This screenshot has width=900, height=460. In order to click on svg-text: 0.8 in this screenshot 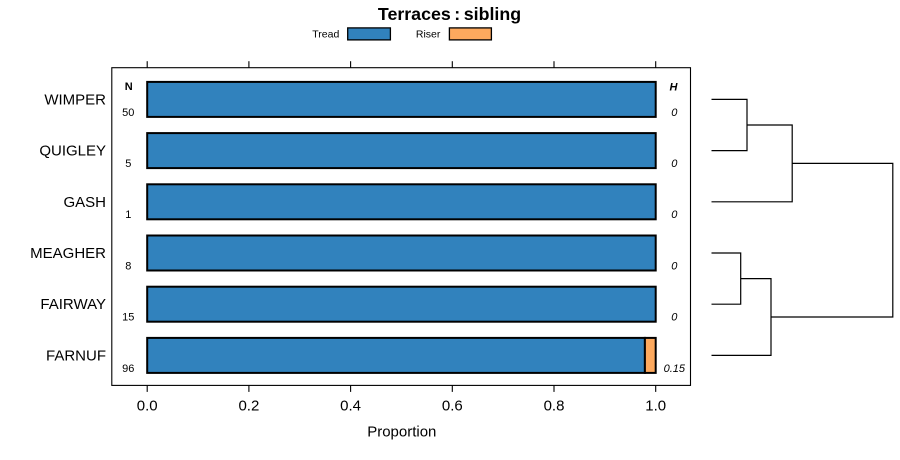, I will do `click(554, 406)`.